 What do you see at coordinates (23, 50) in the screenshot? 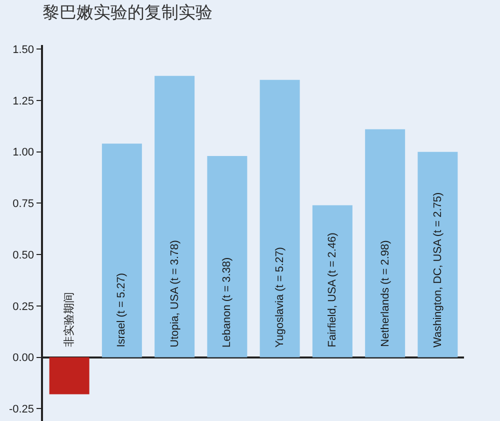
I see `y-tick-label: 1.50` at bounding box center [23, 50].